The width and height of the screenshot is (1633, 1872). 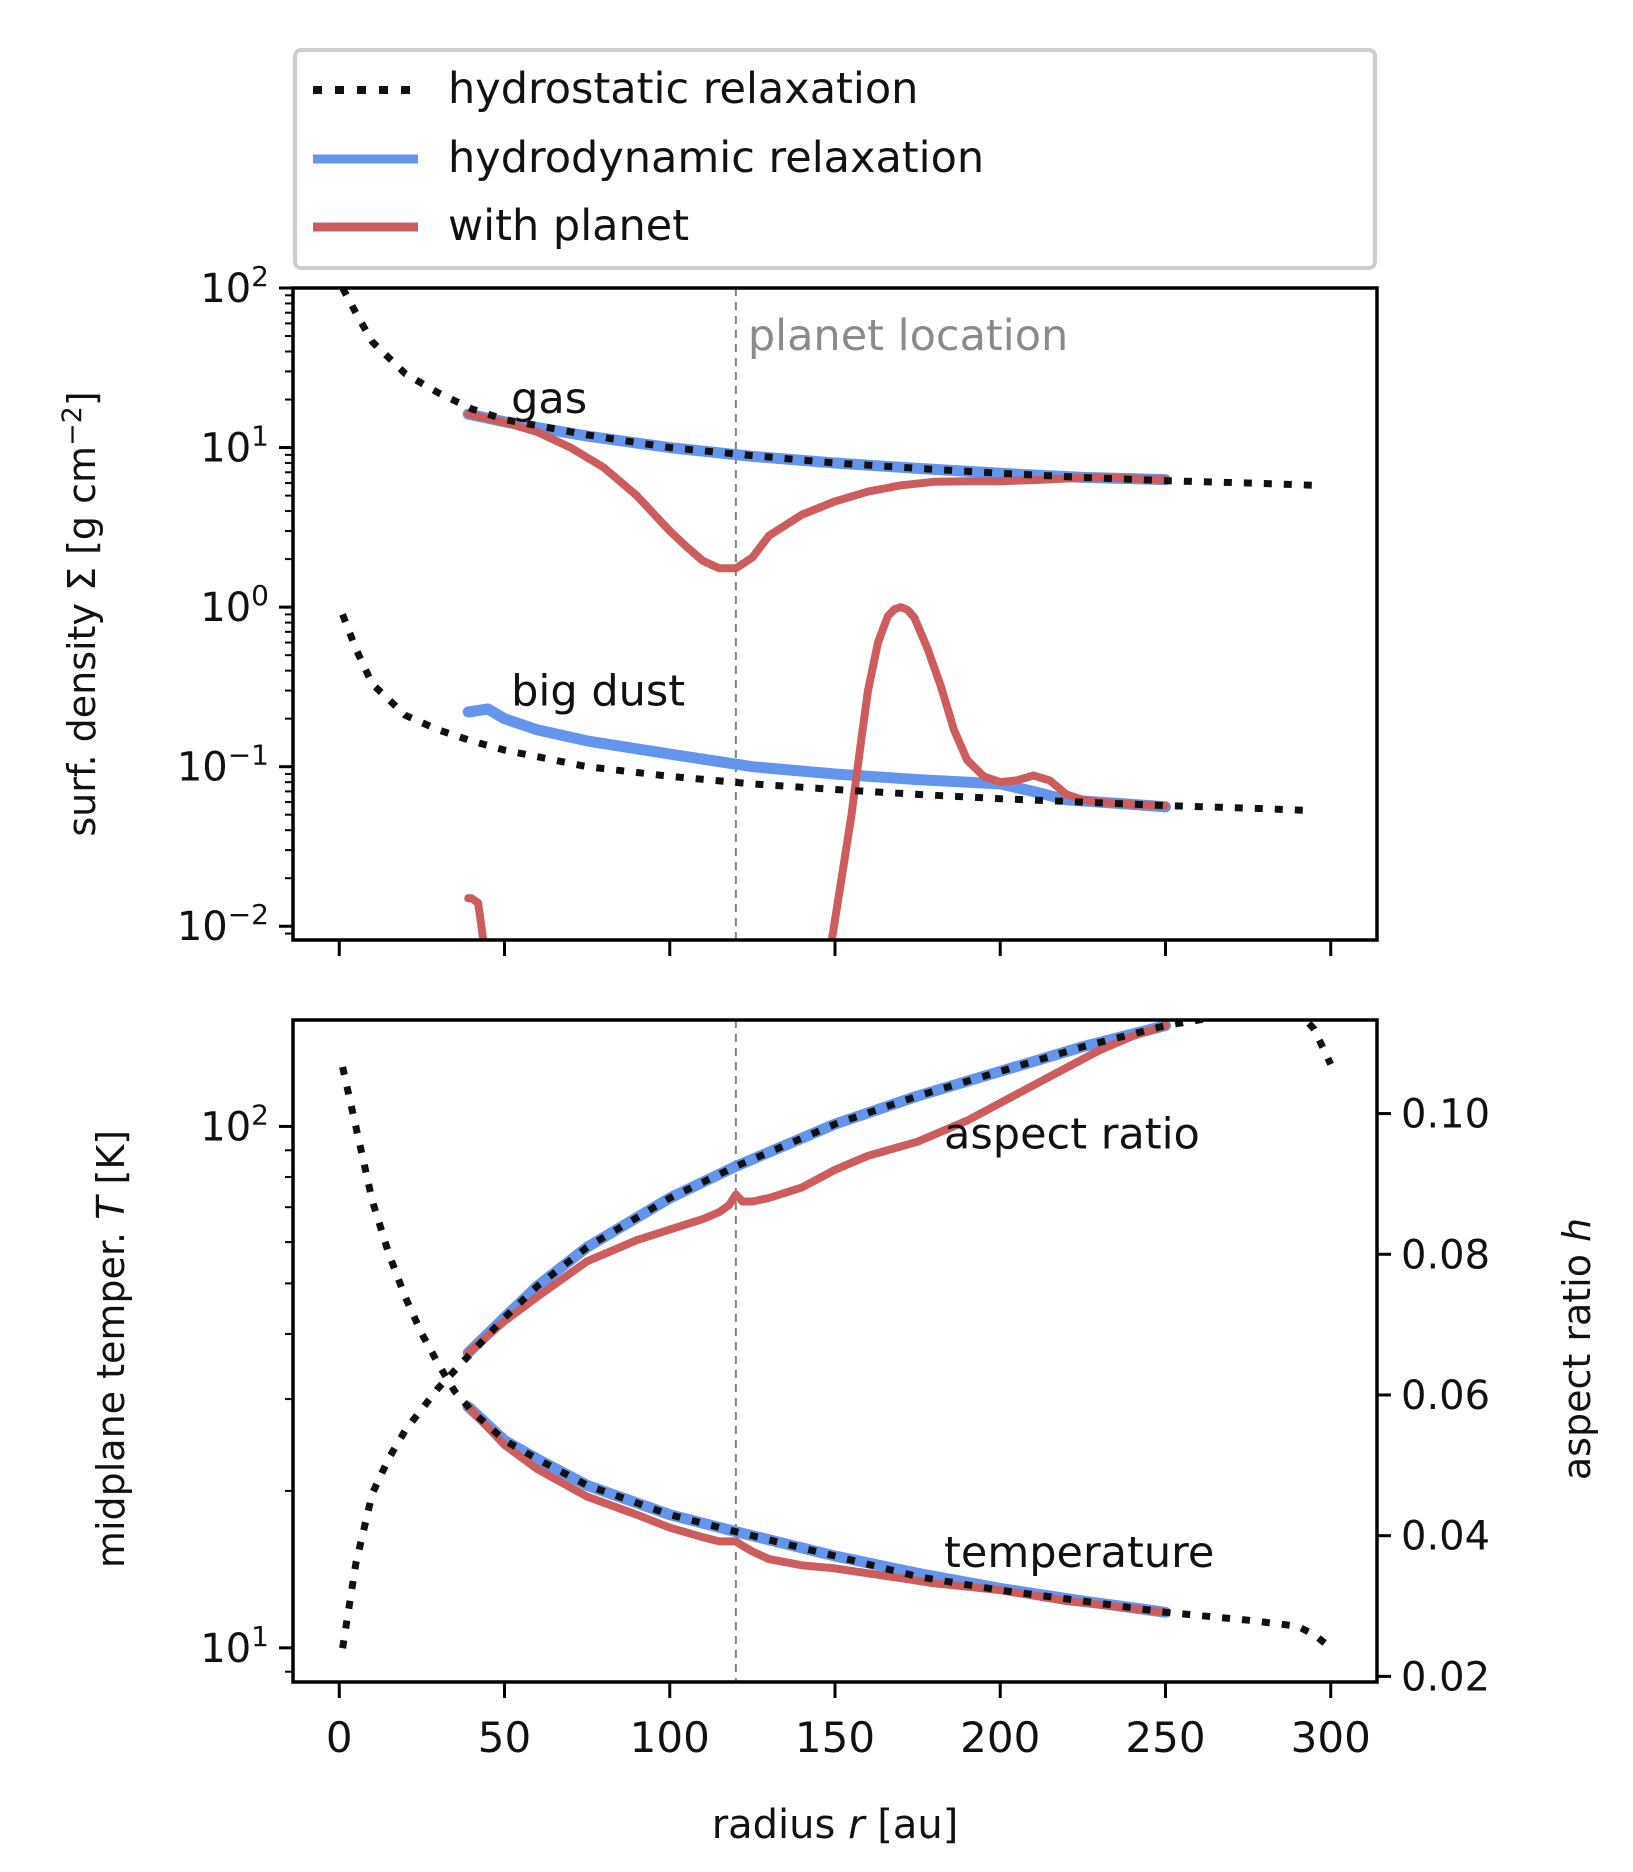 I want to click on bottom-x-ticks: 0 50 100 150 200 250 300, so click(x=848, y=1722).